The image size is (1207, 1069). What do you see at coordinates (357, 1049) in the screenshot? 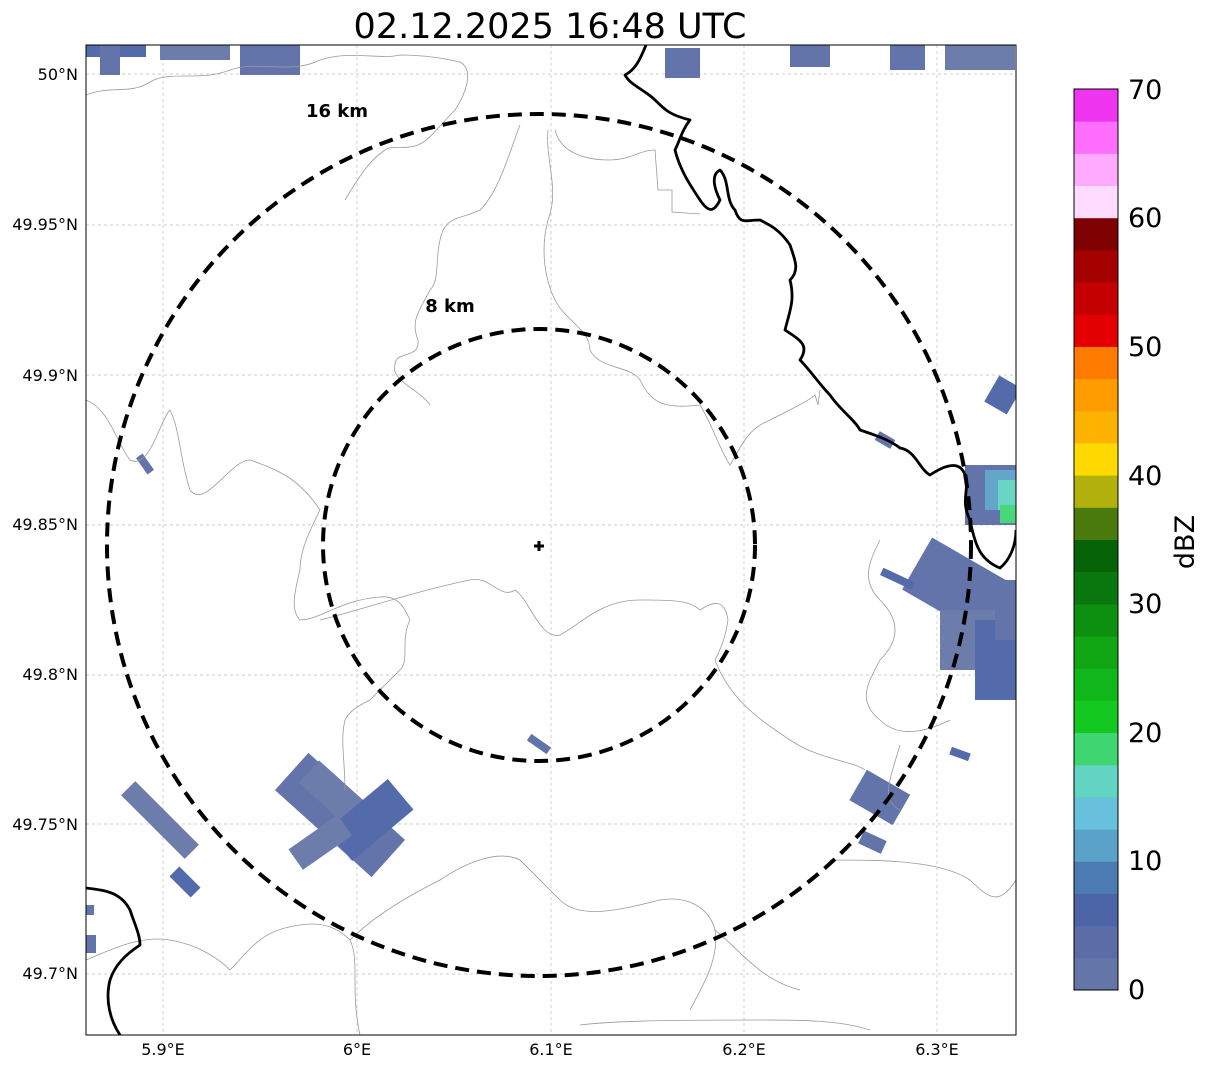
I see `lon-tick-label: 6°E` at bounding box center [357, 1049].